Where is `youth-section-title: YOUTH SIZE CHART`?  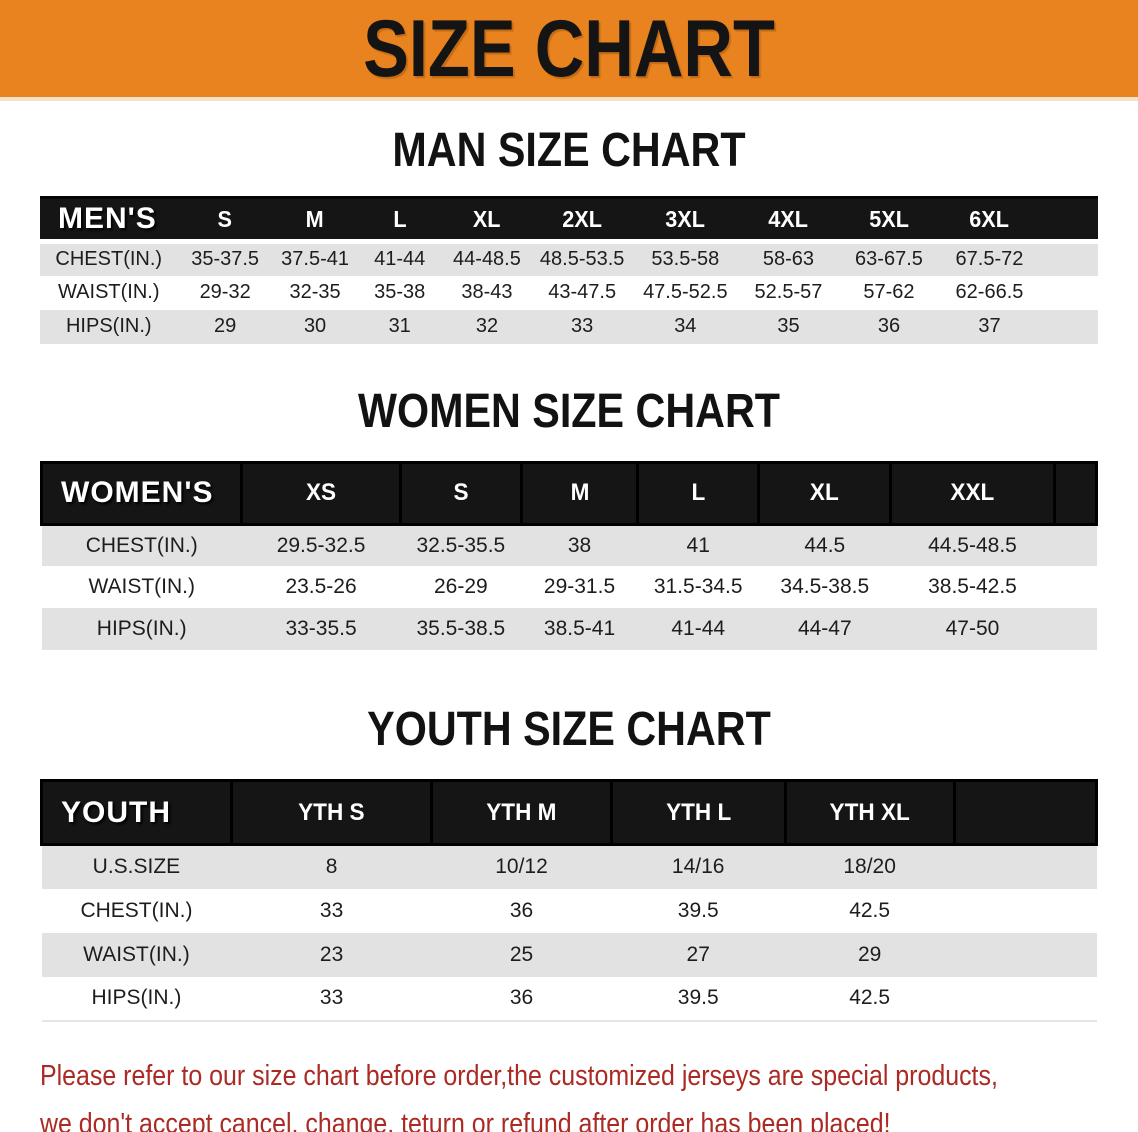
youth-section-title: YOUTH SIZE CHART is located at coordinates (569, 729).